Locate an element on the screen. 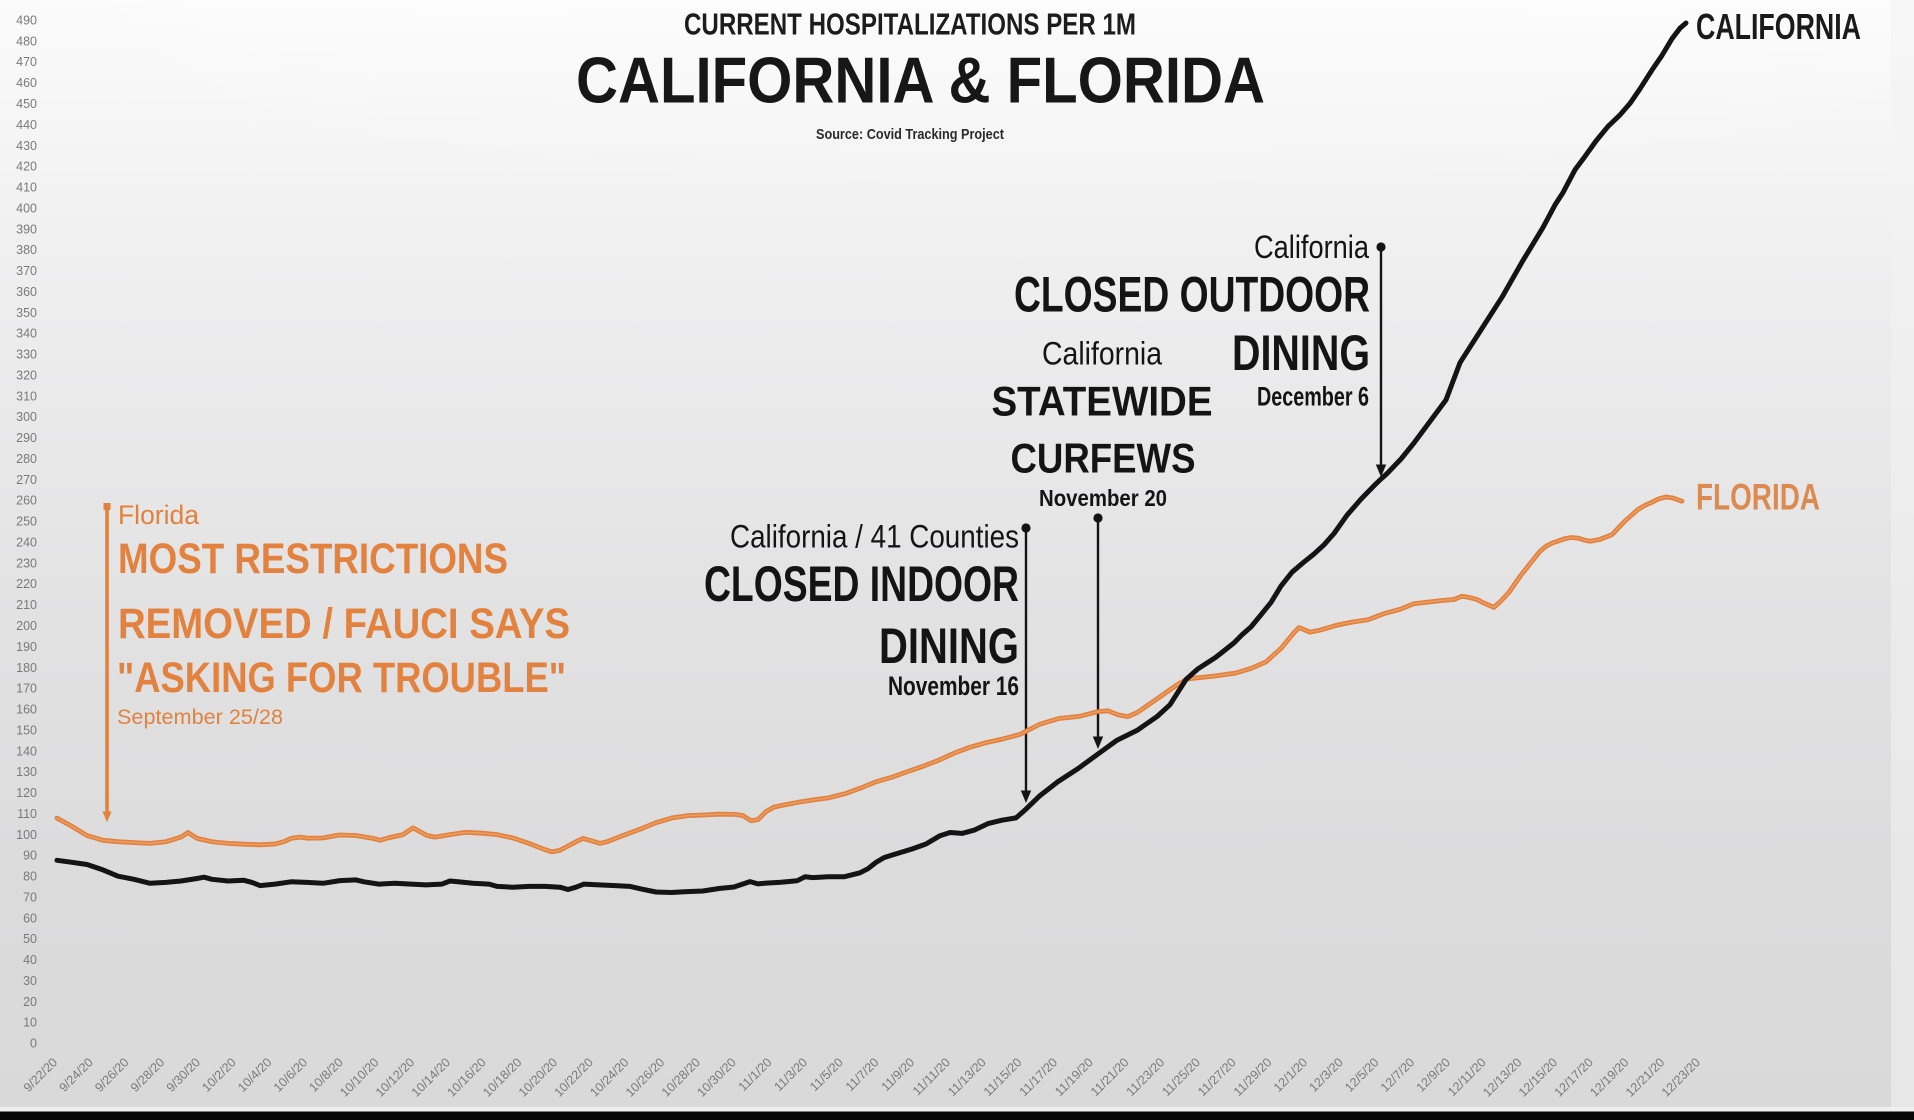  svg-text: 110 is located at coordinates (27, 814).